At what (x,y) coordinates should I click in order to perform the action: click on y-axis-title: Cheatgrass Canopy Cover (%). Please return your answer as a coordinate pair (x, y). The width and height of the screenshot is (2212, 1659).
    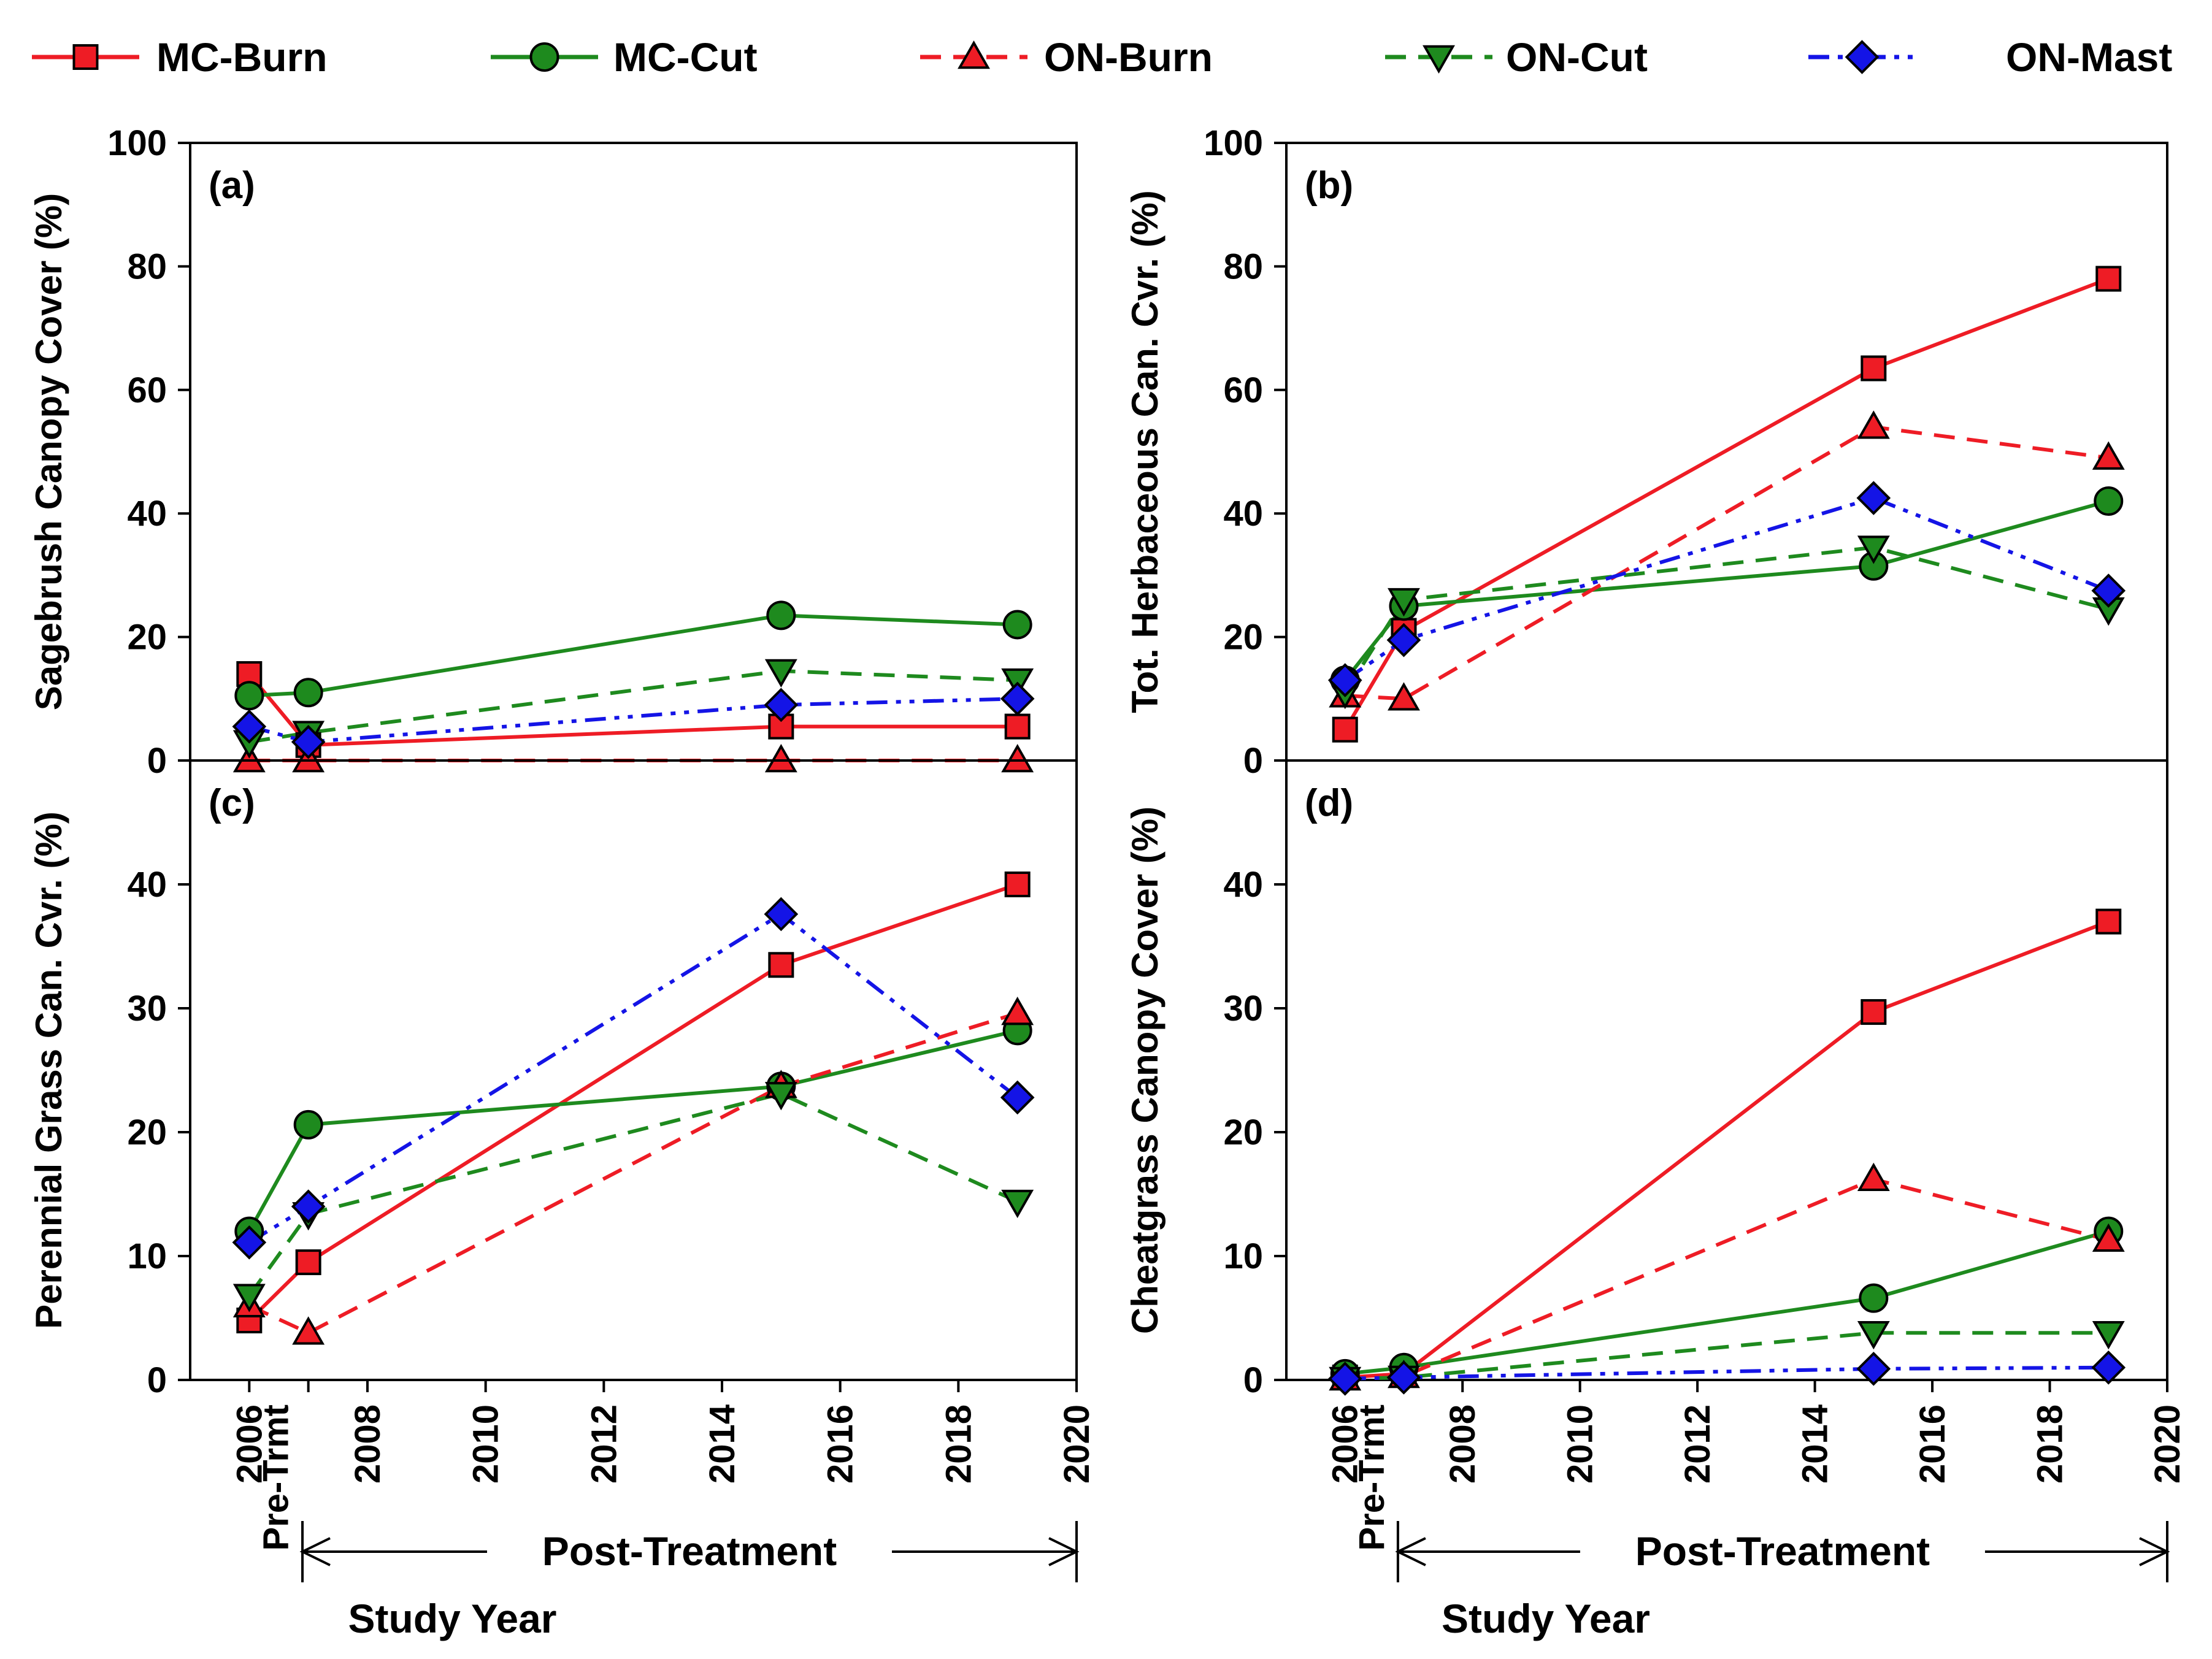
    Looking at the image, I should click on (1145, 1070).